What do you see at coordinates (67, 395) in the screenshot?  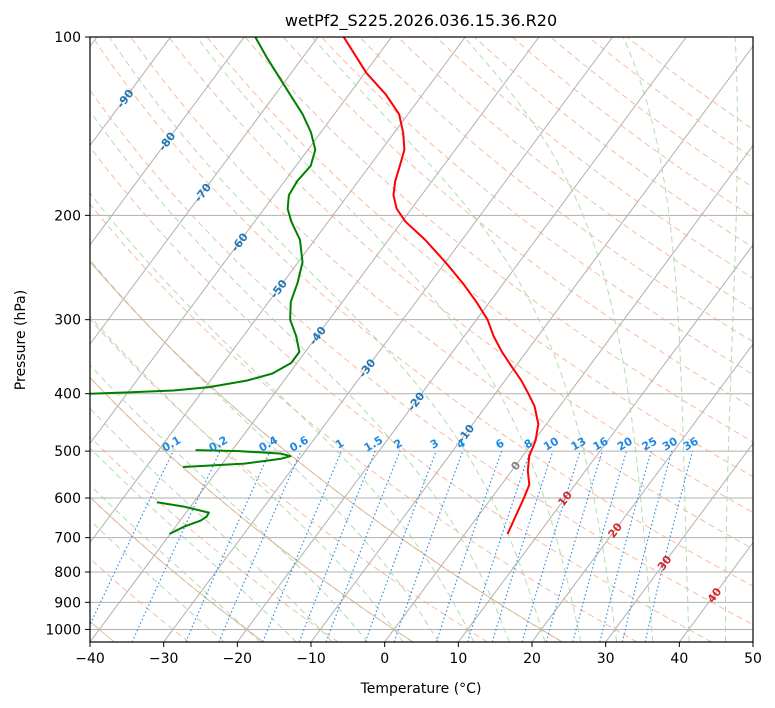 I see `y-tick-label: 400` at bounding box center [67, 395].